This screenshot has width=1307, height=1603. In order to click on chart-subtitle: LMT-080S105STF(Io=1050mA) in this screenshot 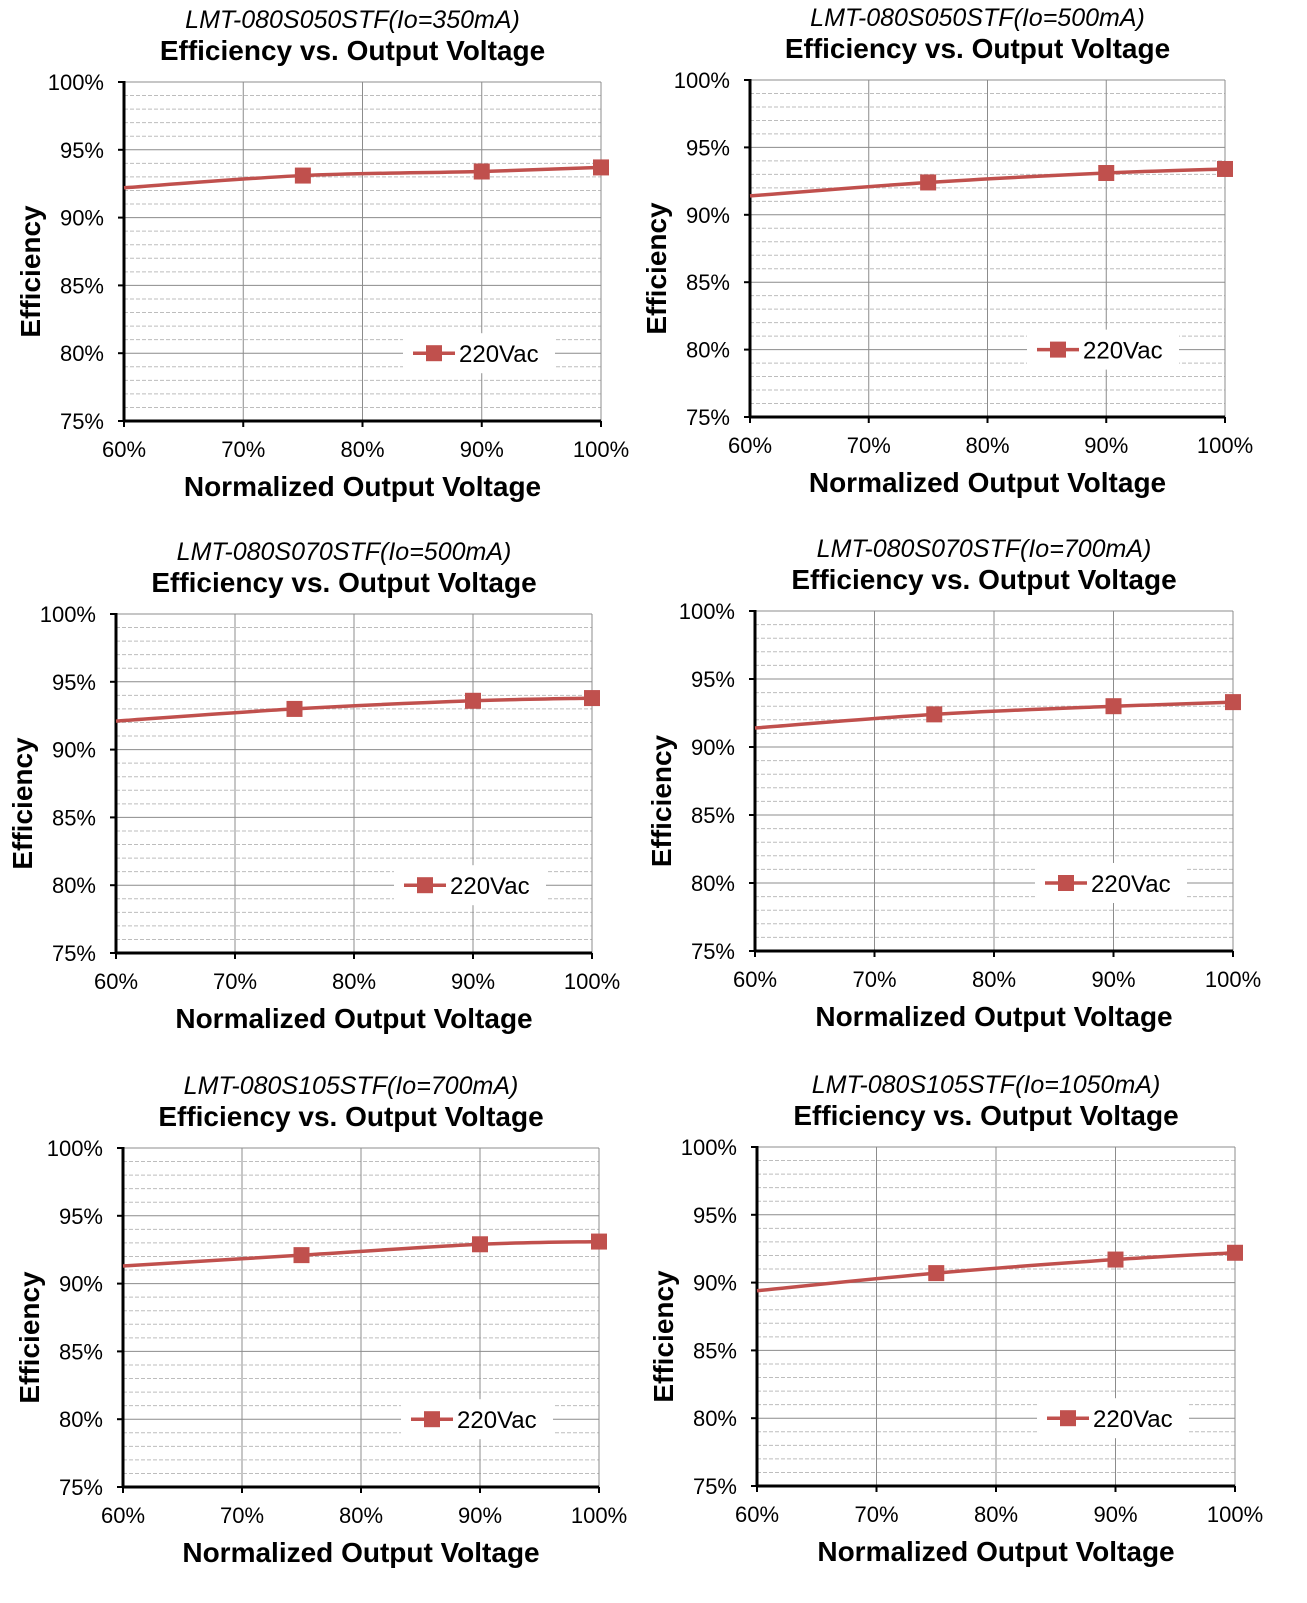, I will do `click(986, 1085)`.